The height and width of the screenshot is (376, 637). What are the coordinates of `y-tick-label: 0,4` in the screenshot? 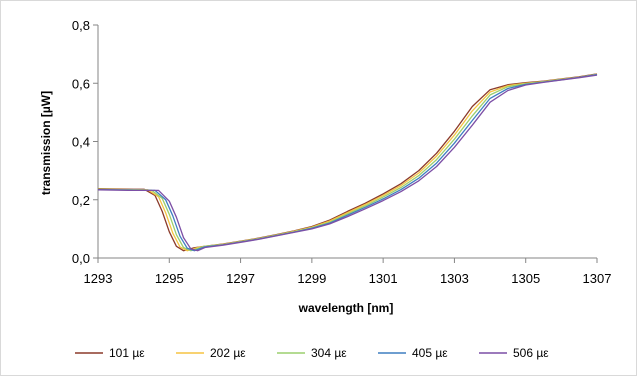 It's located at (81, 142).